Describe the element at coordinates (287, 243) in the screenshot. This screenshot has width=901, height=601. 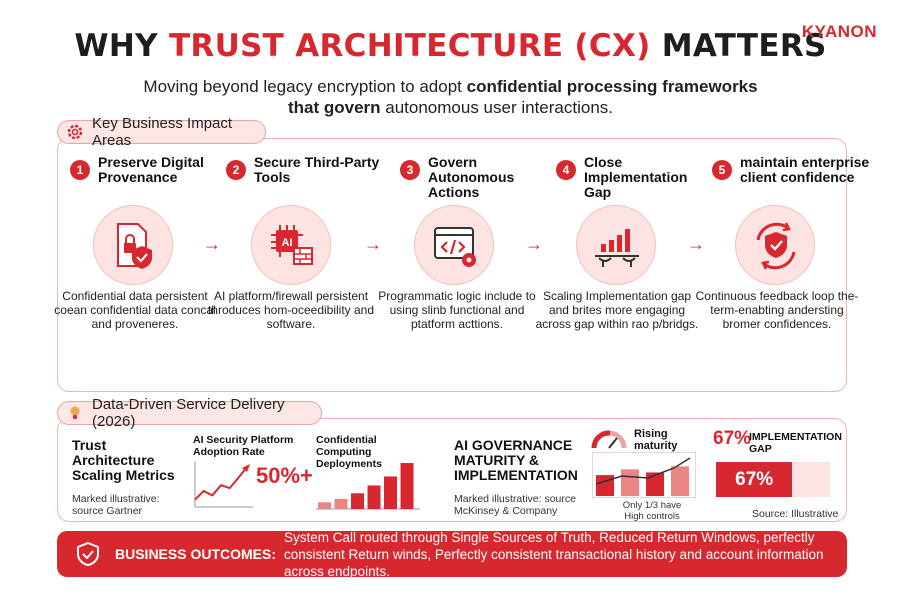
I see `svg-text: AI` at that location.